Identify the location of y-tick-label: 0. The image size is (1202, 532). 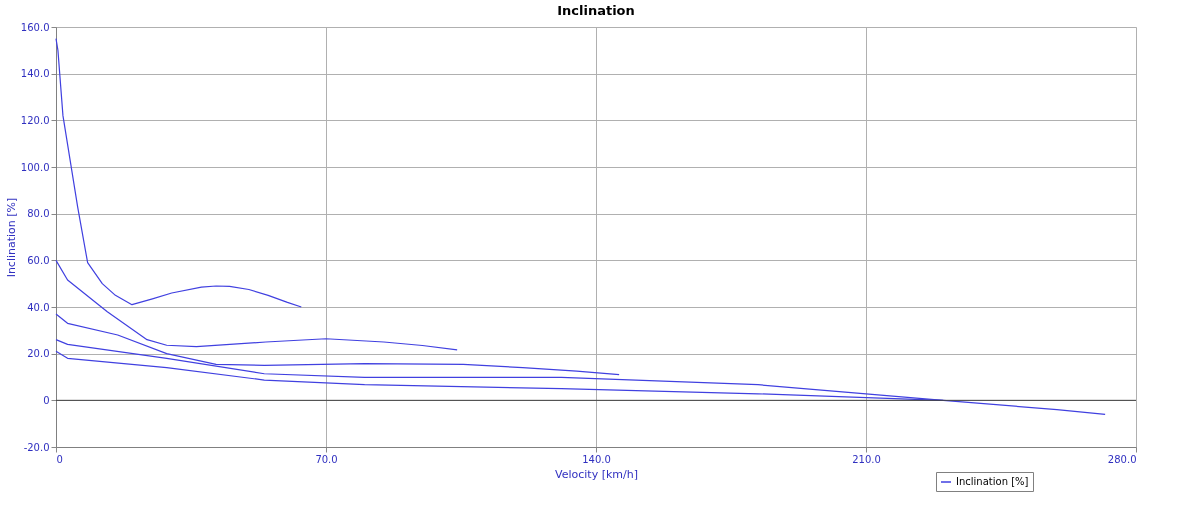
(46, 400).